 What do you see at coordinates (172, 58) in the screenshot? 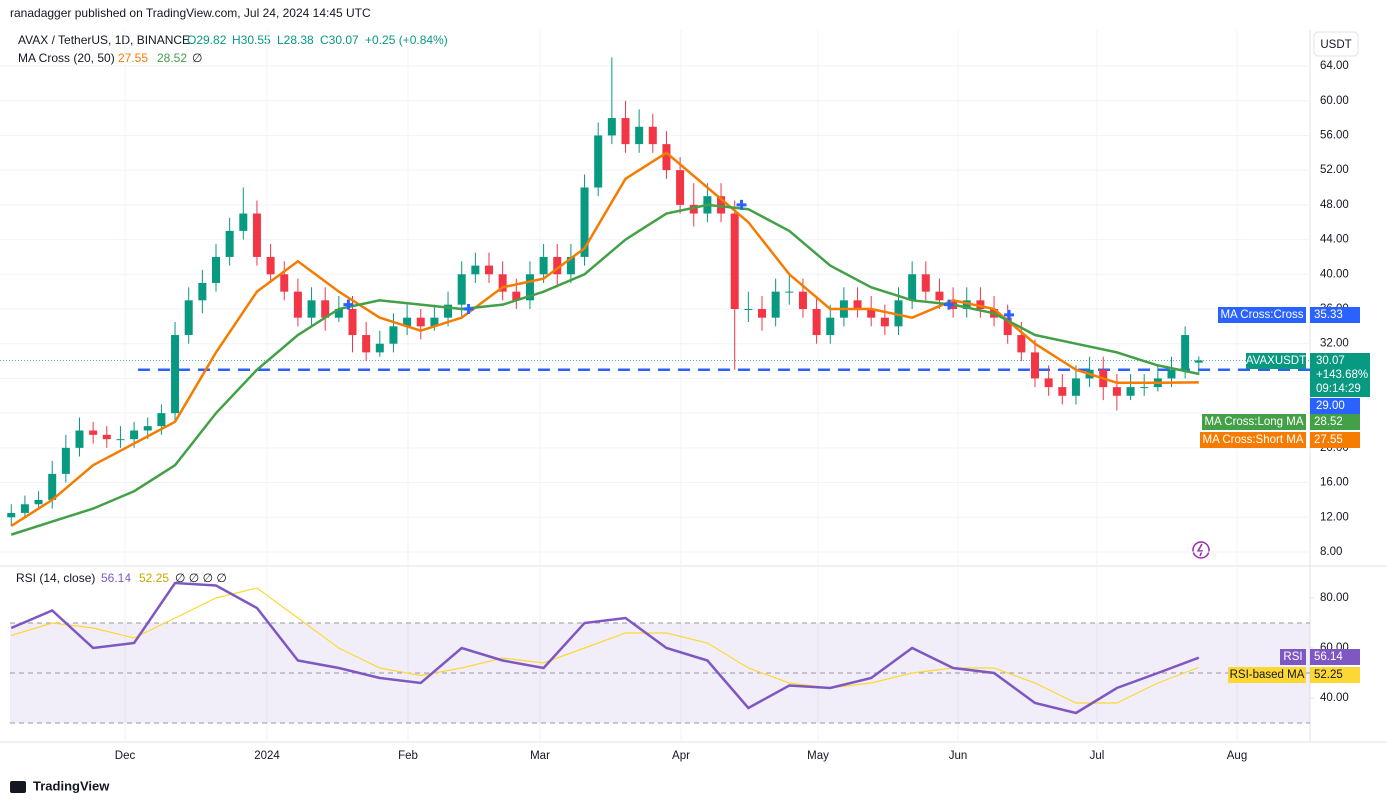
I see `ma-value: 28.52` at bounding box center [172, 58].